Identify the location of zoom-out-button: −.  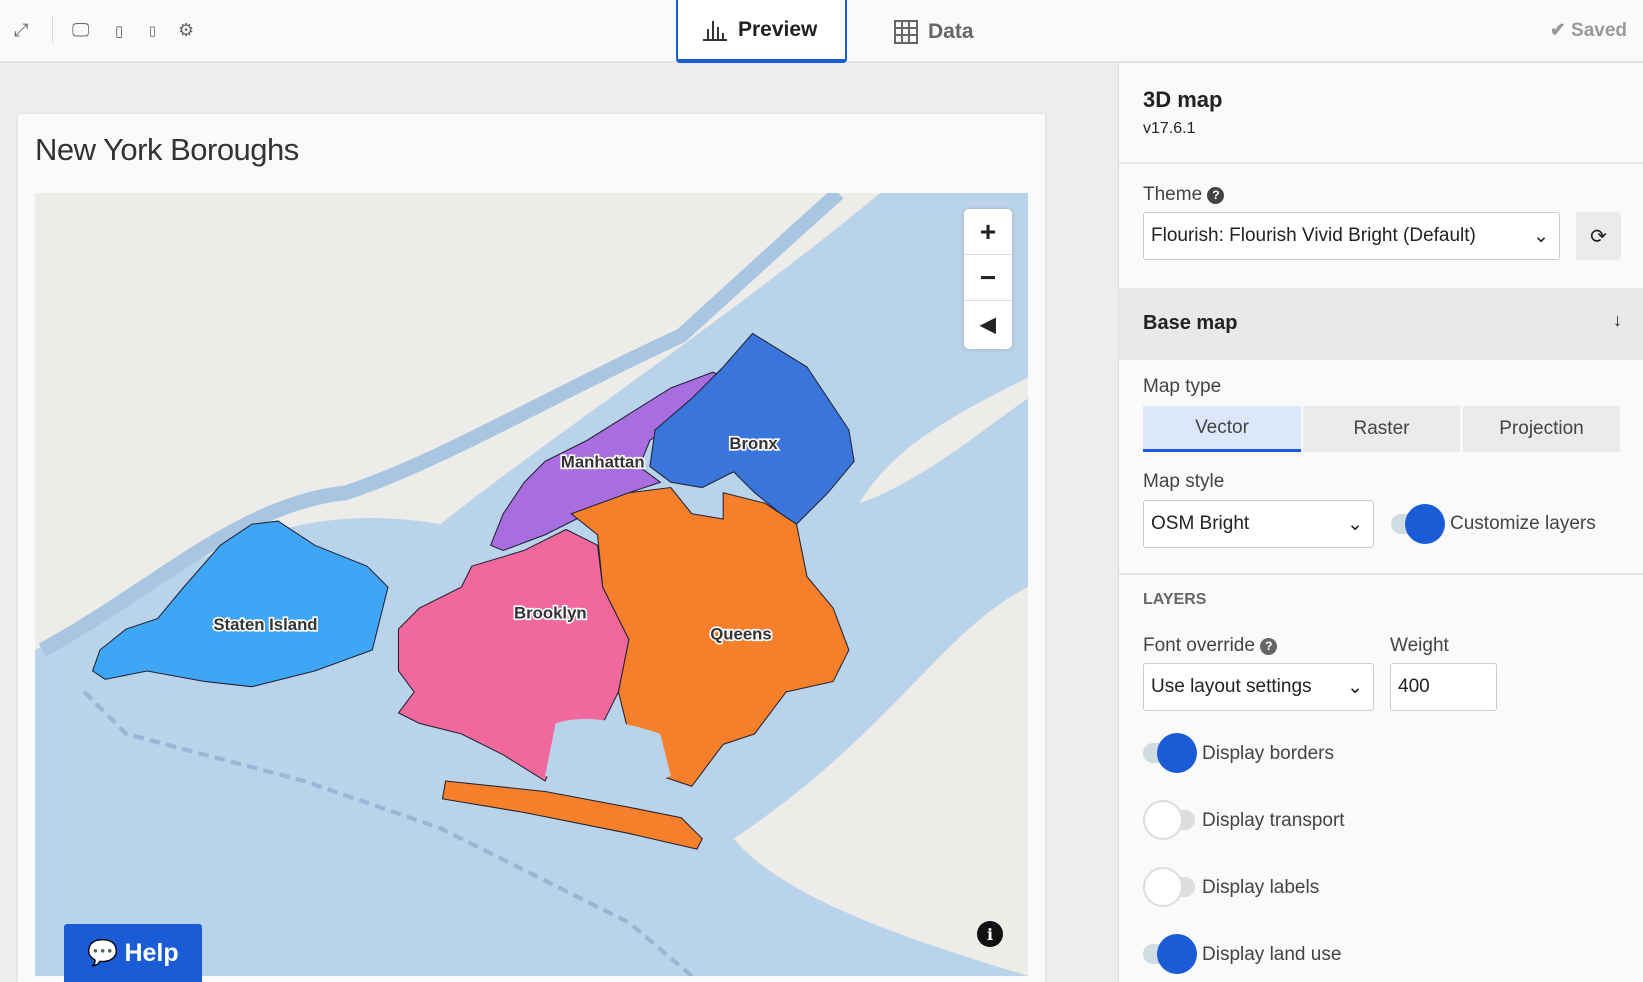
(988, 278).